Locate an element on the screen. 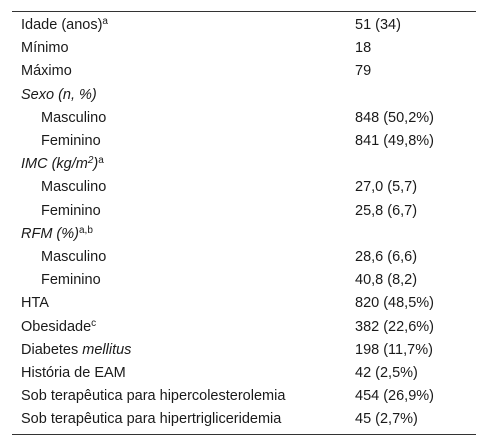 Image resolution: width=488 pixels, height=447 pixels. row-value: 382 (22,6%) is located at coordinates (394, 326).